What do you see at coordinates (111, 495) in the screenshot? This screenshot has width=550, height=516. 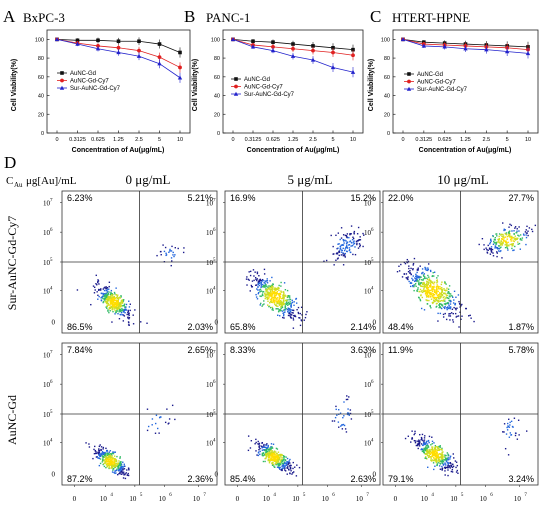 I see `x-tick-exponent: 4` at bounding box center [111, 495].